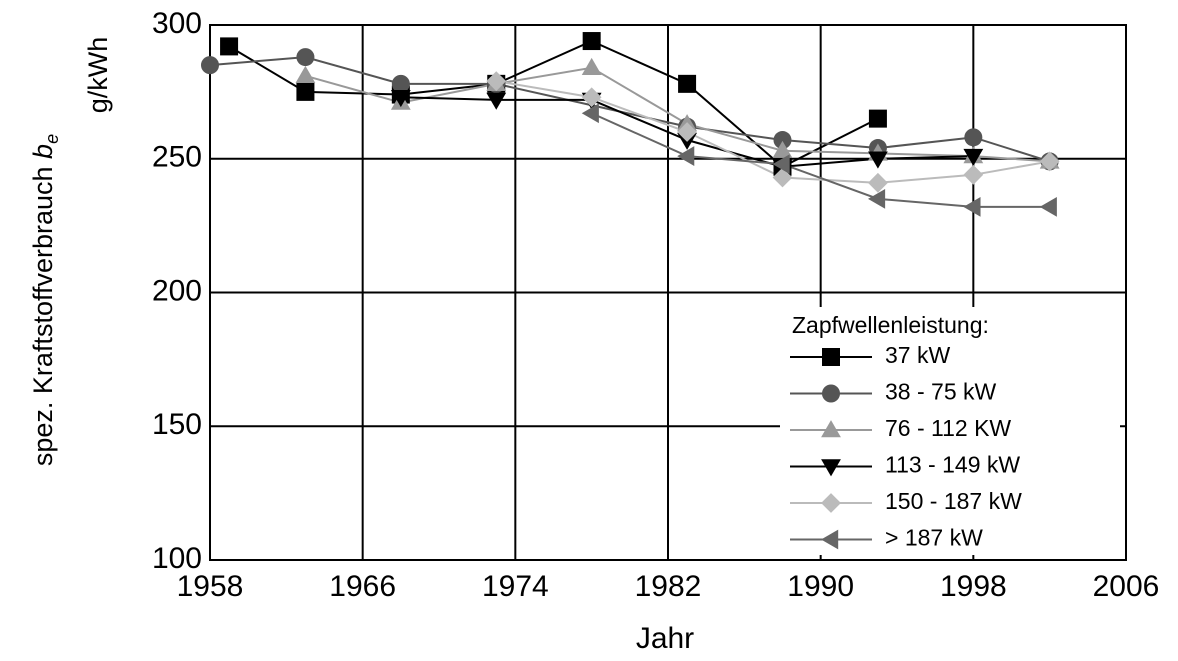 The height and width of the screenshot is (661, 1178). Describe the element at coordinates (98, 75) in the screenshot. I see `y-axis-unit: g/kWh` at that location.